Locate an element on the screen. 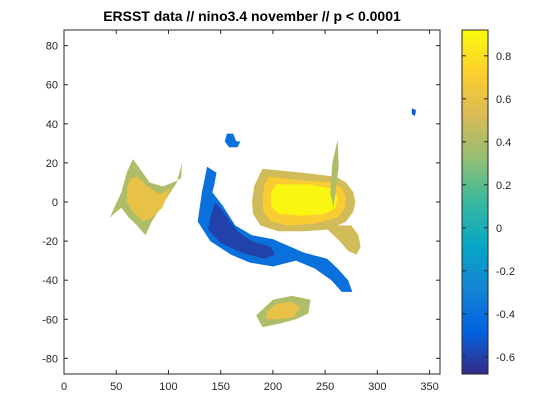 The width and height of the screenshot is (560, 420). y-tick-label: -80 is located at coordinates (50, 359).